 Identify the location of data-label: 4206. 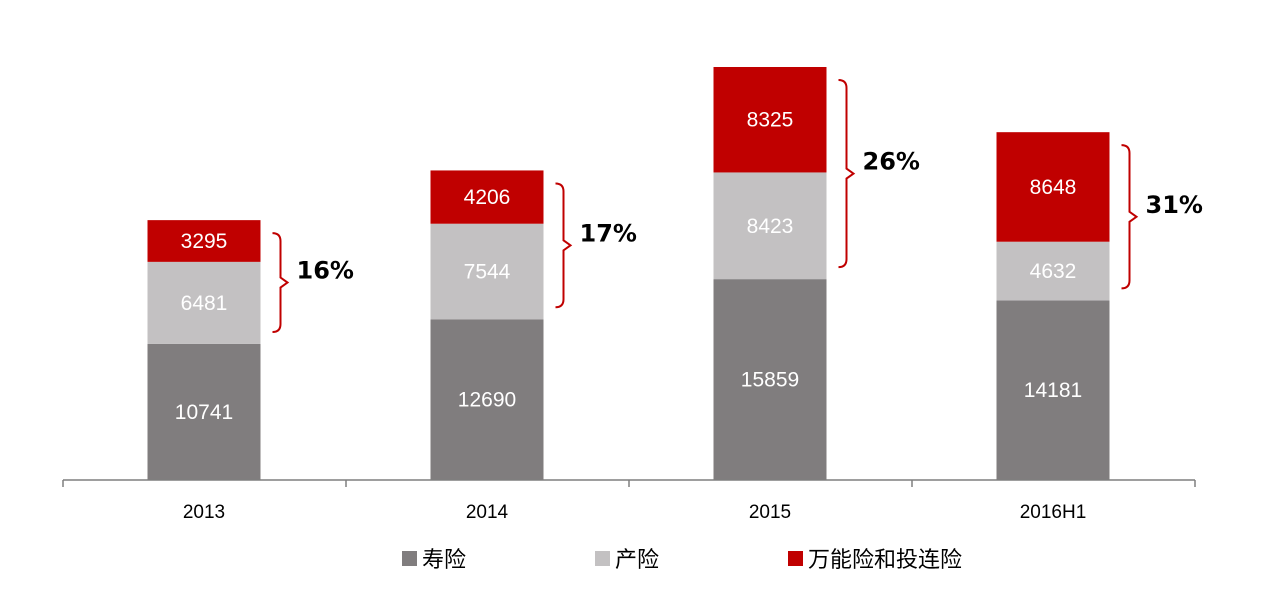
(487, 197).